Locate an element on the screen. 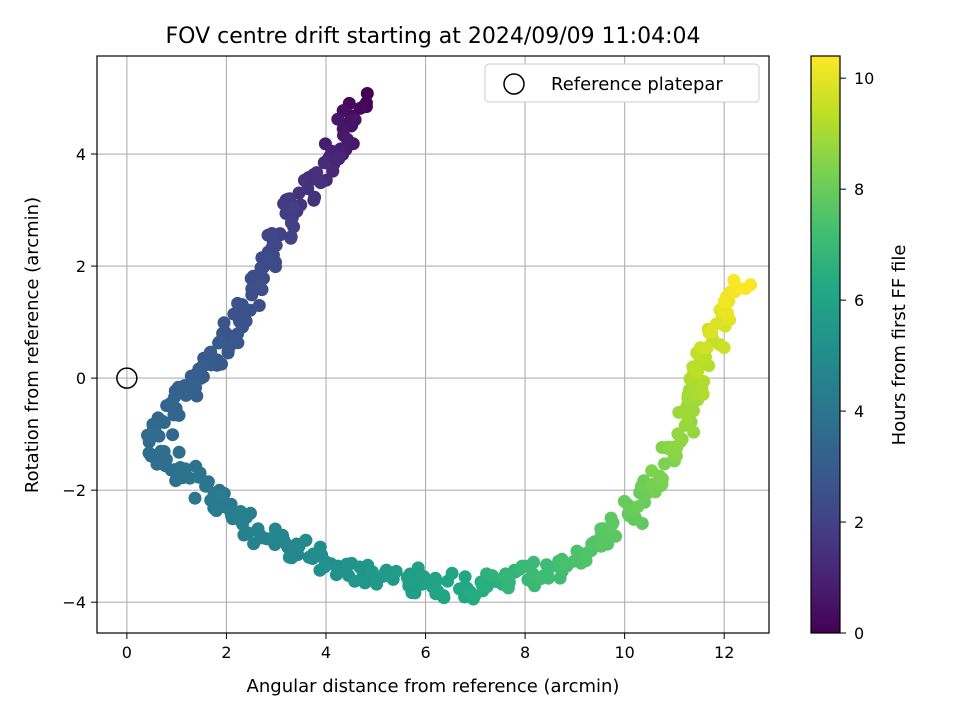 The image size is (960, 720). colorbar-ticks: 0 2 4 6 8 10 is located at coordinates (857, 356).